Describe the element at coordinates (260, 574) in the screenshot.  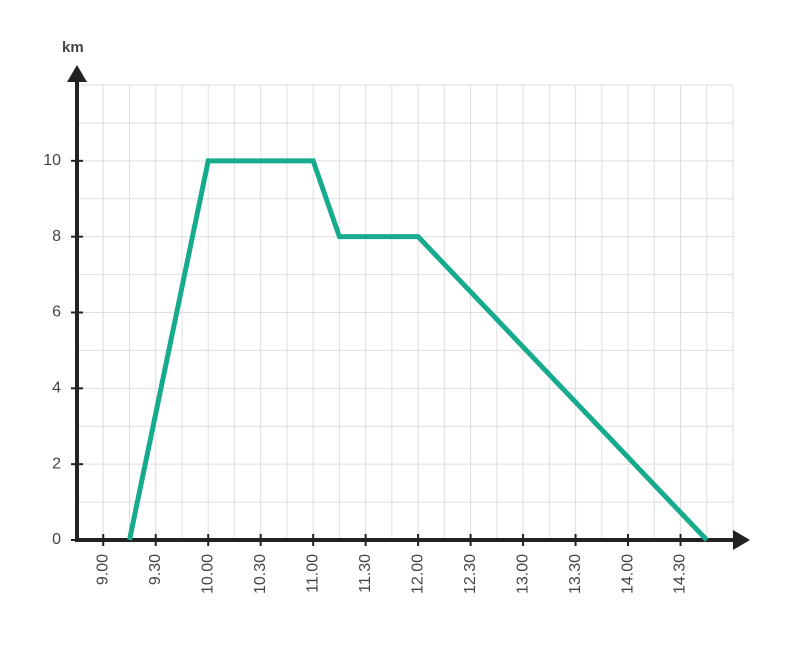
I see `x-tick-label: 10.30` at that location.